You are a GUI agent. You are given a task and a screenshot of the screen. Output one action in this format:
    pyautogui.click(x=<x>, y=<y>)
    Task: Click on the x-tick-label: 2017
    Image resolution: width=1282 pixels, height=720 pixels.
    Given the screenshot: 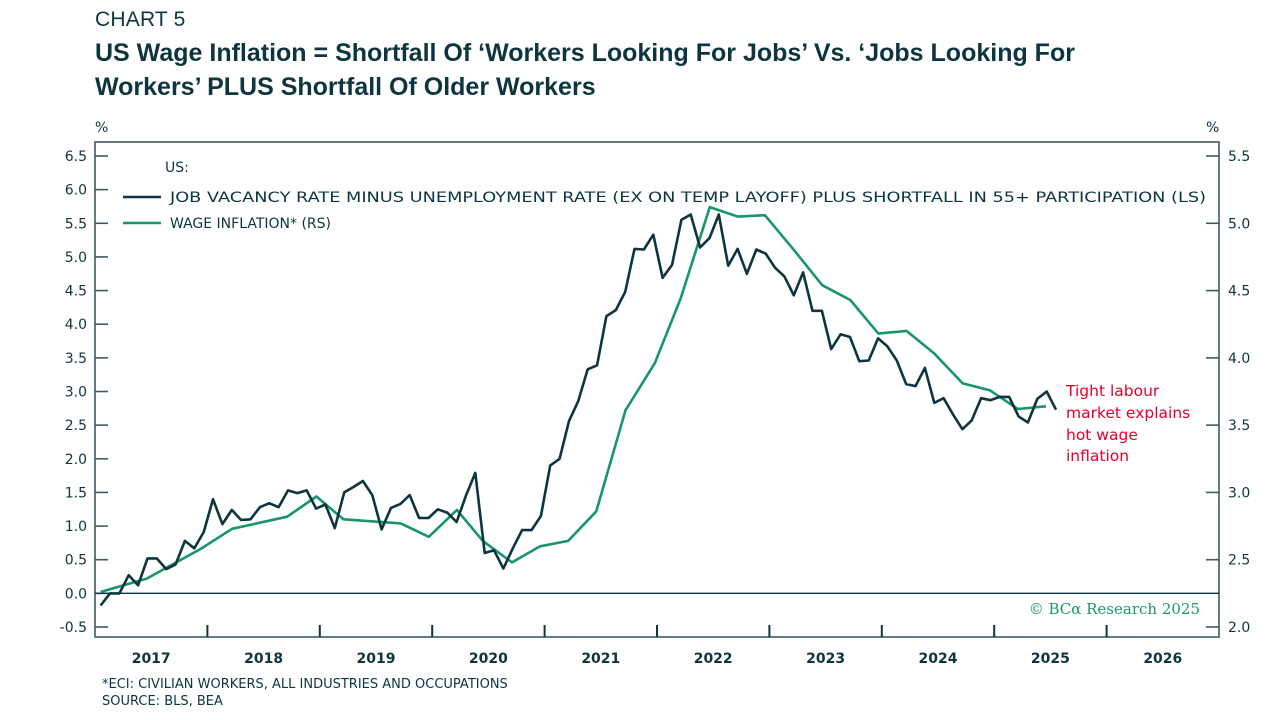 What is the action you would take?
    pyautogui.click(x=151, y=659)
    